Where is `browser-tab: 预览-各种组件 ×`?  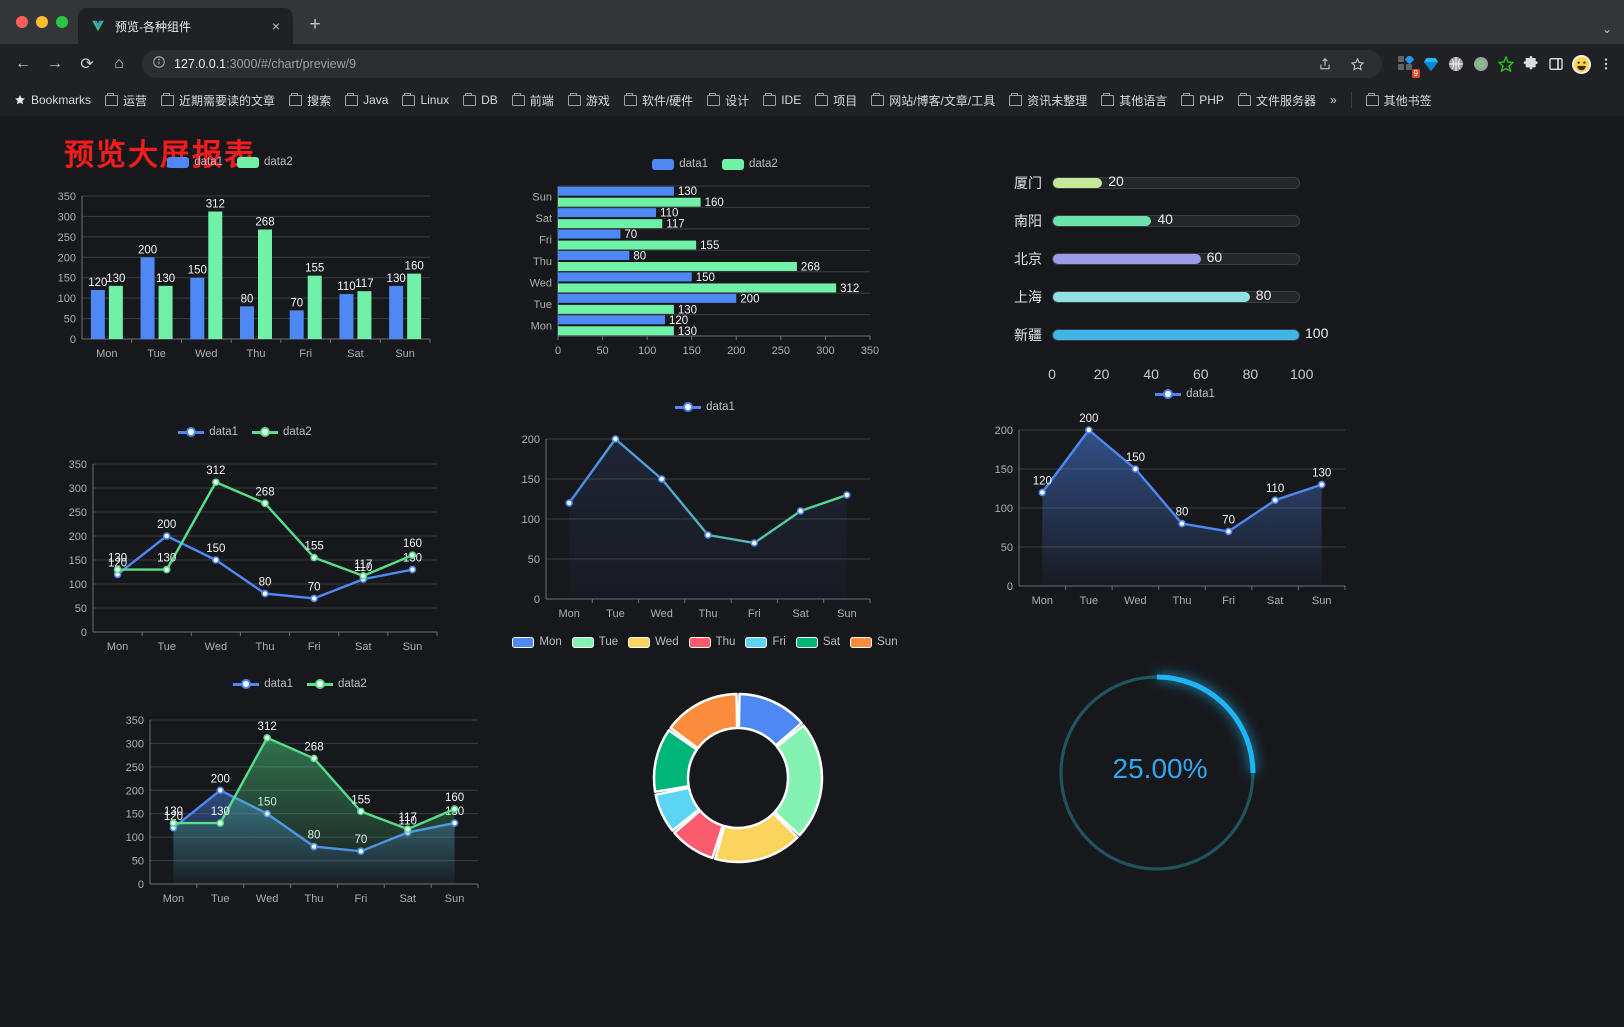
browser-tab: 预览-各种组件 × is located at coordinates (185, 26).